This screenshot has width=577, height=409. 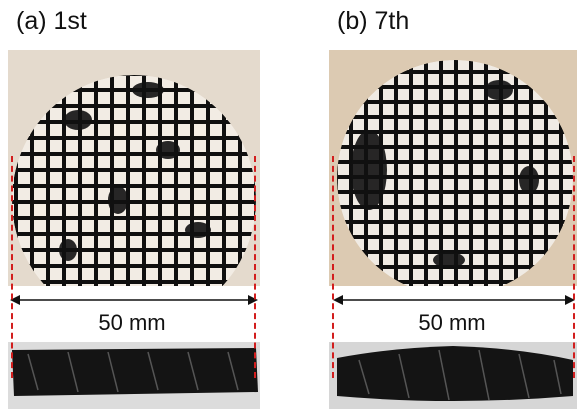 What do you see at coordinates (134, 300) in the screenshot?
I see `panel-a-dimension-arrow` at bounding box center [134, 300].